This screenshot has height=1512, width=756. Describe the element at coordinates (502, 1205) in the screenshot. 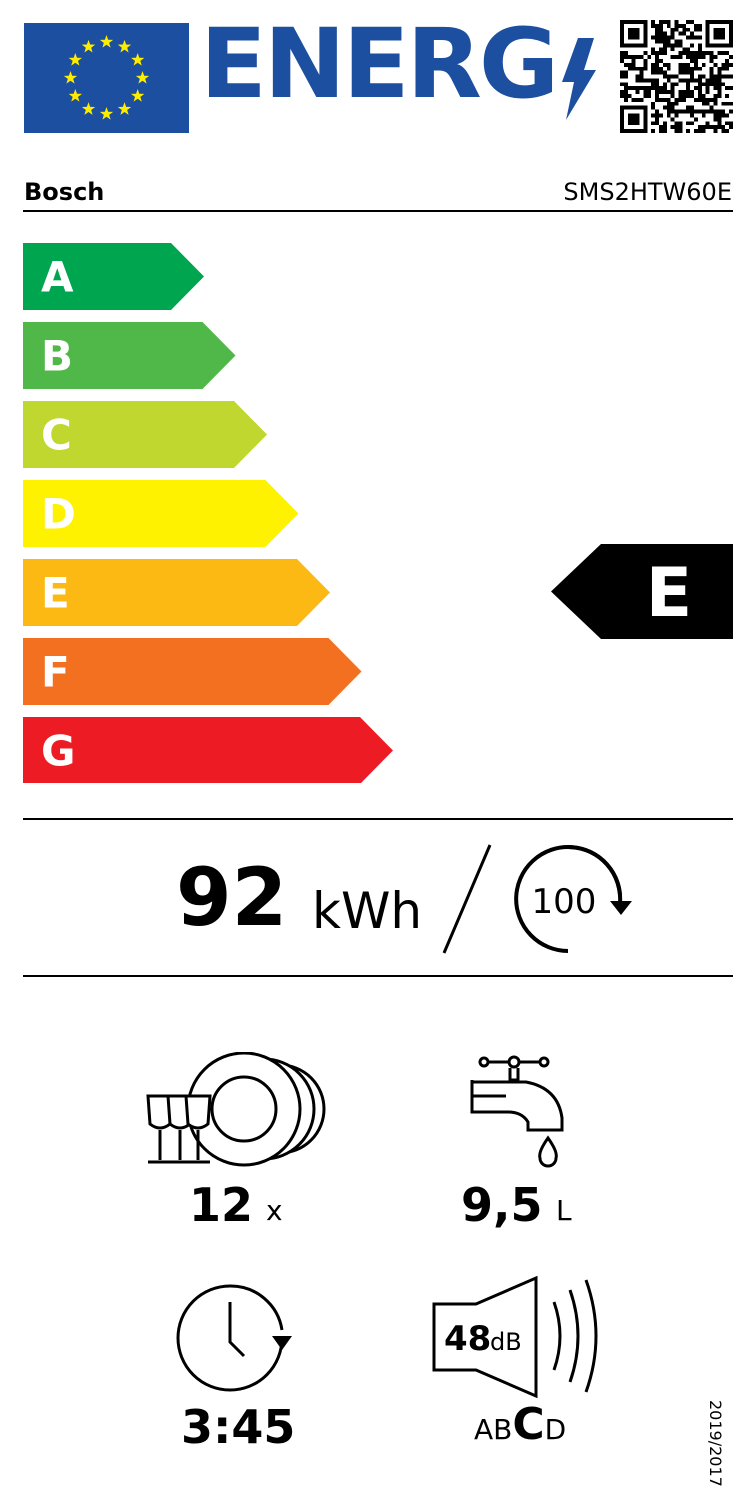

I see `water-consumption-value: 9,5` at that location.